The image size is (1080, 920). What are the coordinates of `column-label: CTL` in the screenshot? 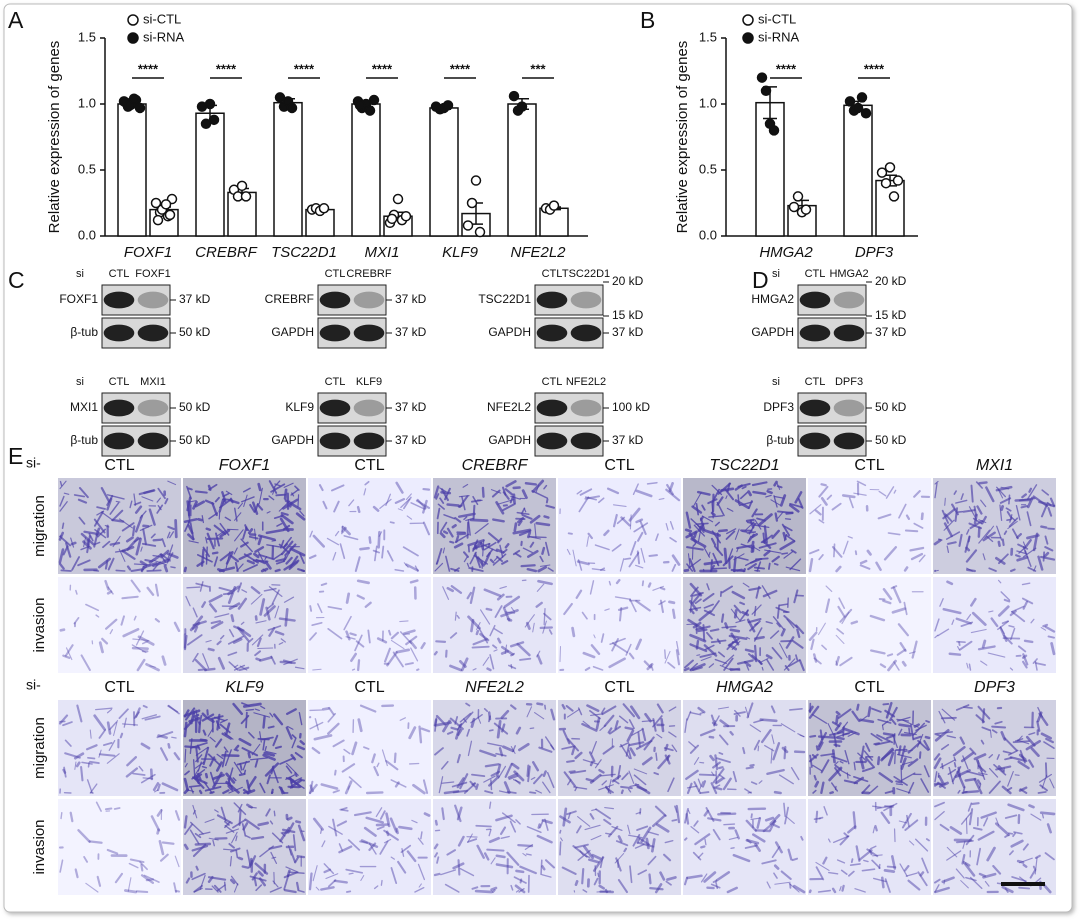 It's located at (619, 687).